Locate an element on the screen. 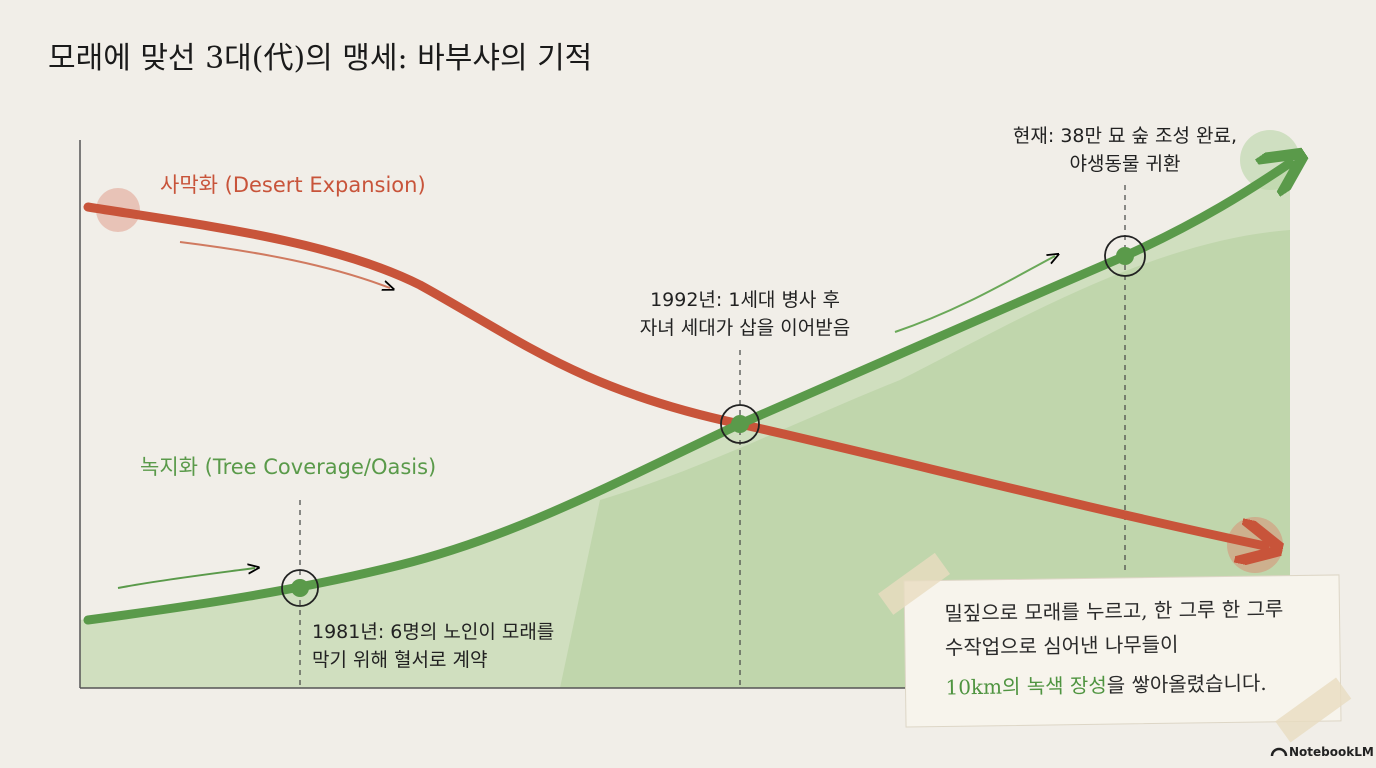 This screenshot has width=1376, height=768. annotation: 야생동물 귀환 is located at coordinates (1125, 164).